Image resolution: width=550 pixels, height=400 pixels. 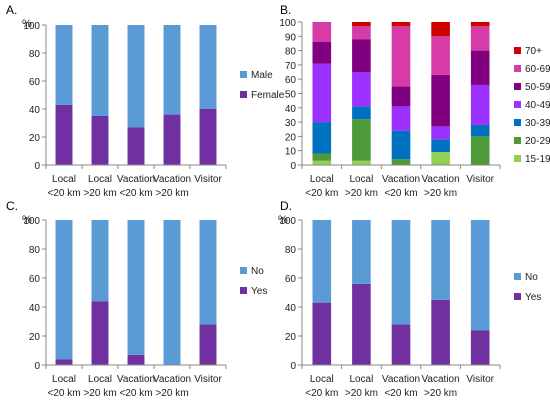 What do you see at coordinates (293, 166) in the screenshot?
I see `y-tick-label-b: 0` at bounding box center [293, 166].